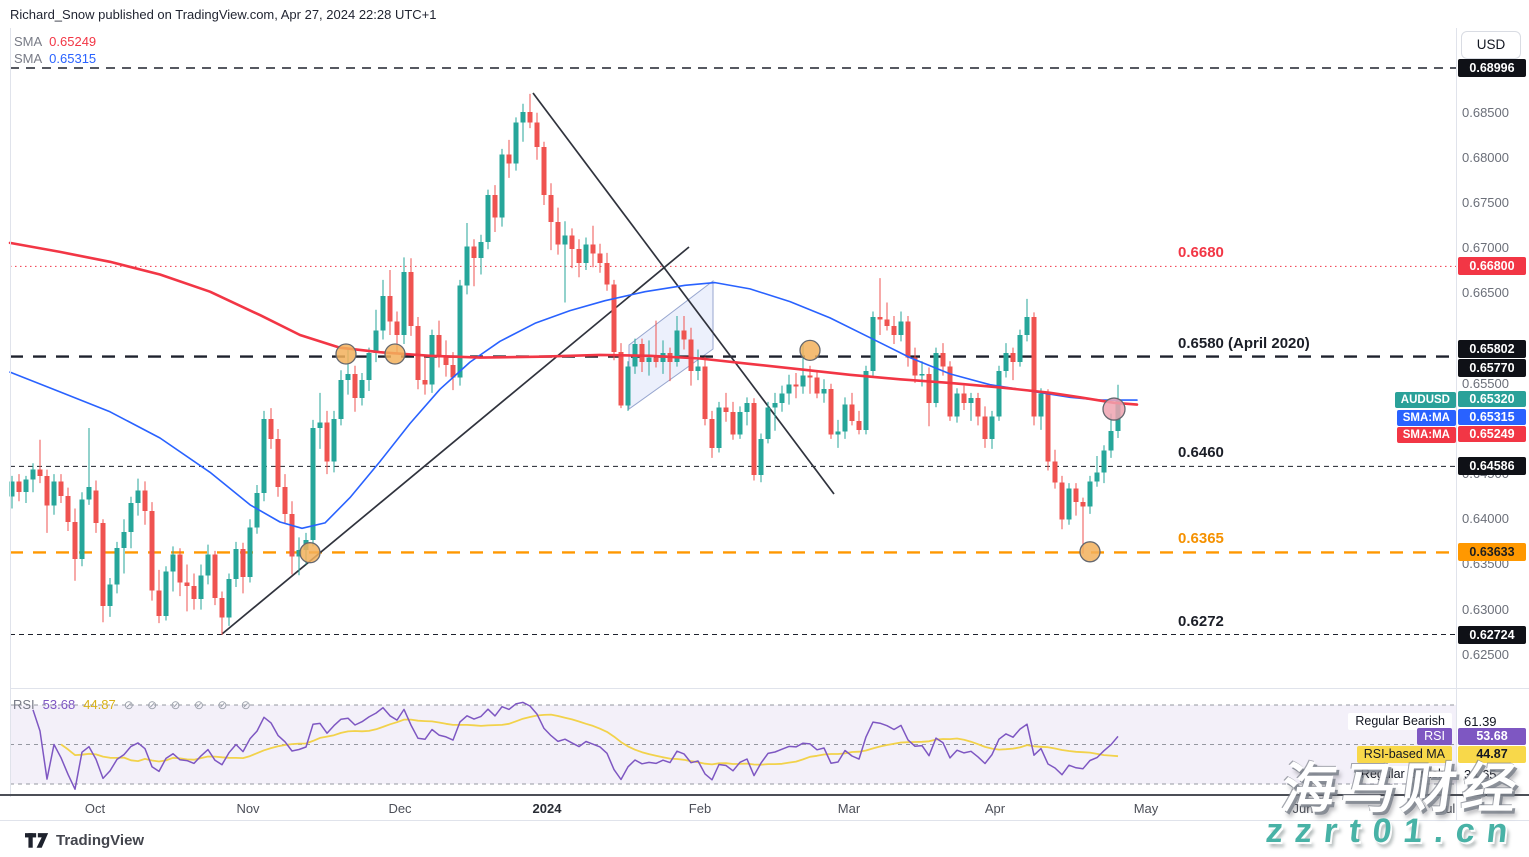  I want to click on currency-toggle-button: USD, so click(1491, 45).